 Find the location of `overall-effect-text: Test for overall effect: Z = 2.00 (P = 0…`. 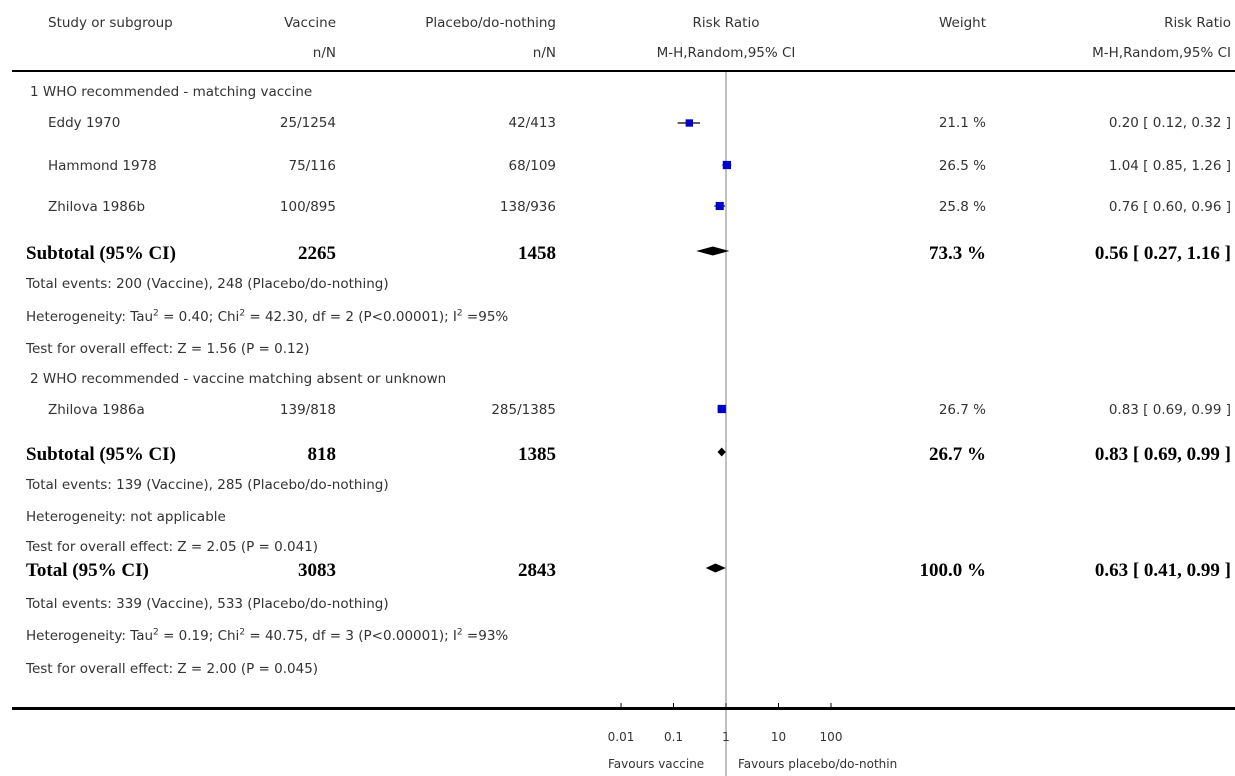

overall-effect-text: Test for overall effect: Z = 2.00 (P = 0… is located at coordinates (172, 669).